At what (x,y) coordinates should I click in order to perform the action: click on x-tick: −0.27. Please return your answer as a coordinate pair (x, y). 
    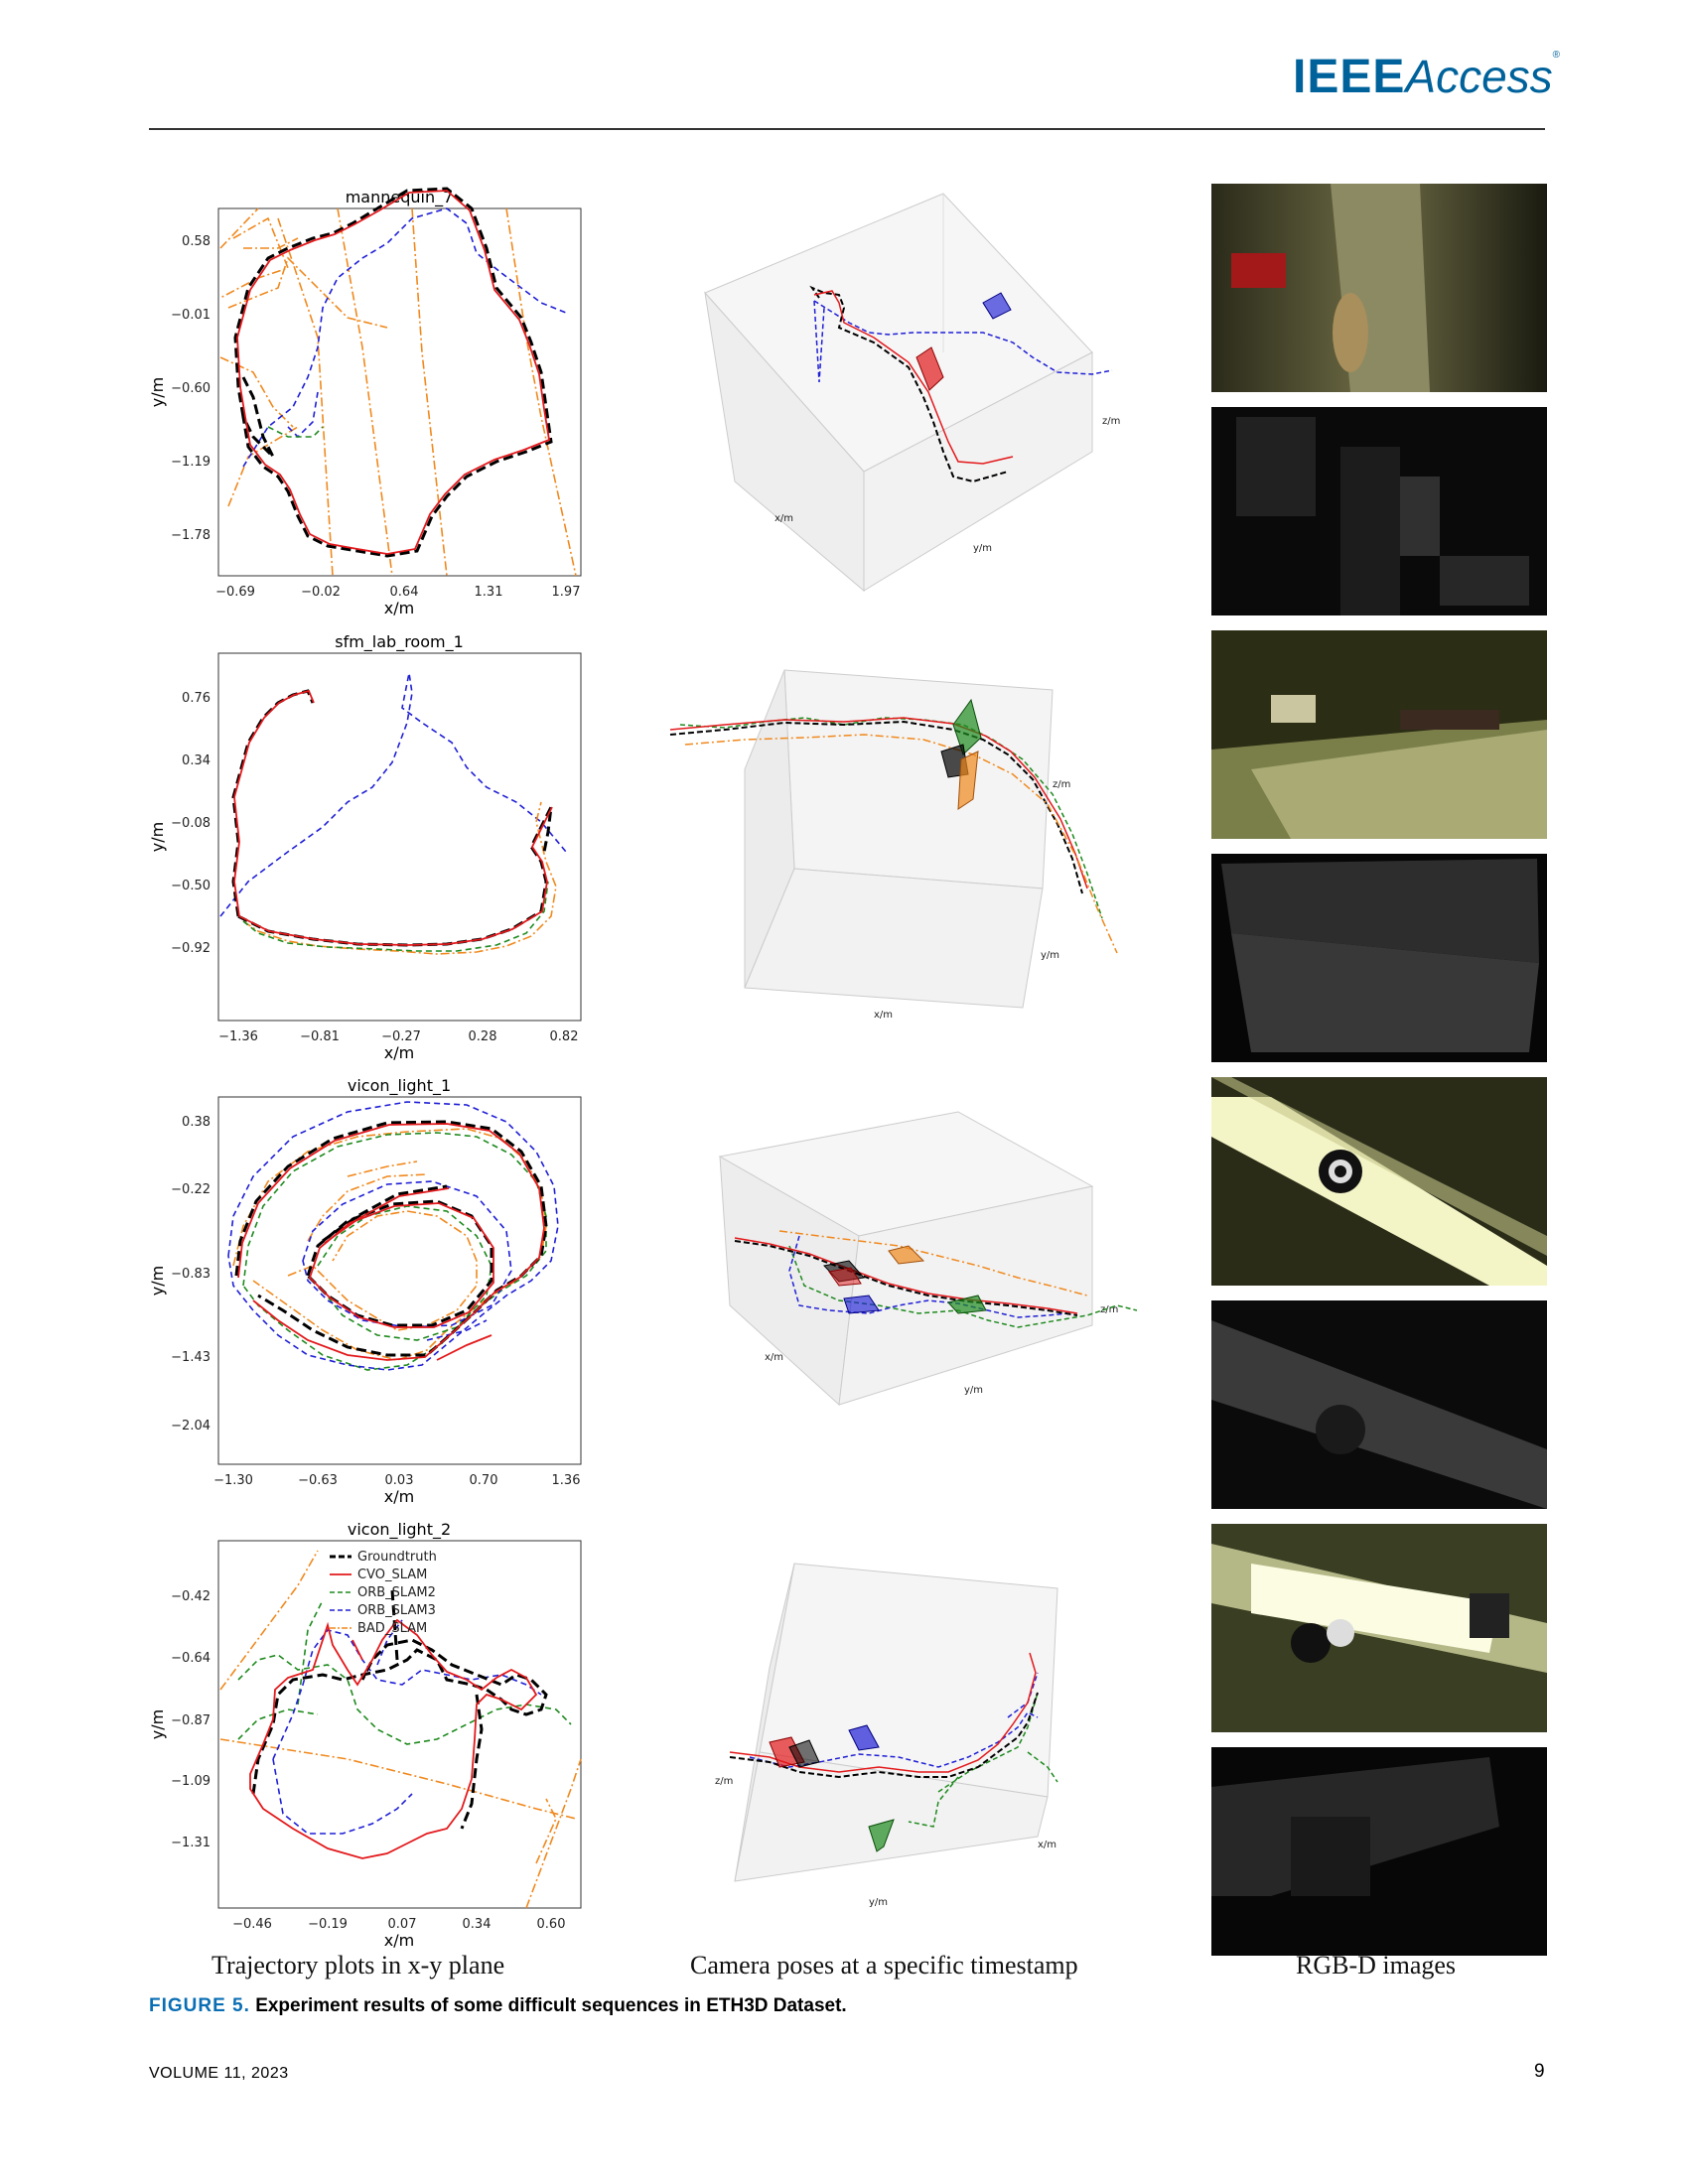
    Looking at the image, I should click on (401, 1036).